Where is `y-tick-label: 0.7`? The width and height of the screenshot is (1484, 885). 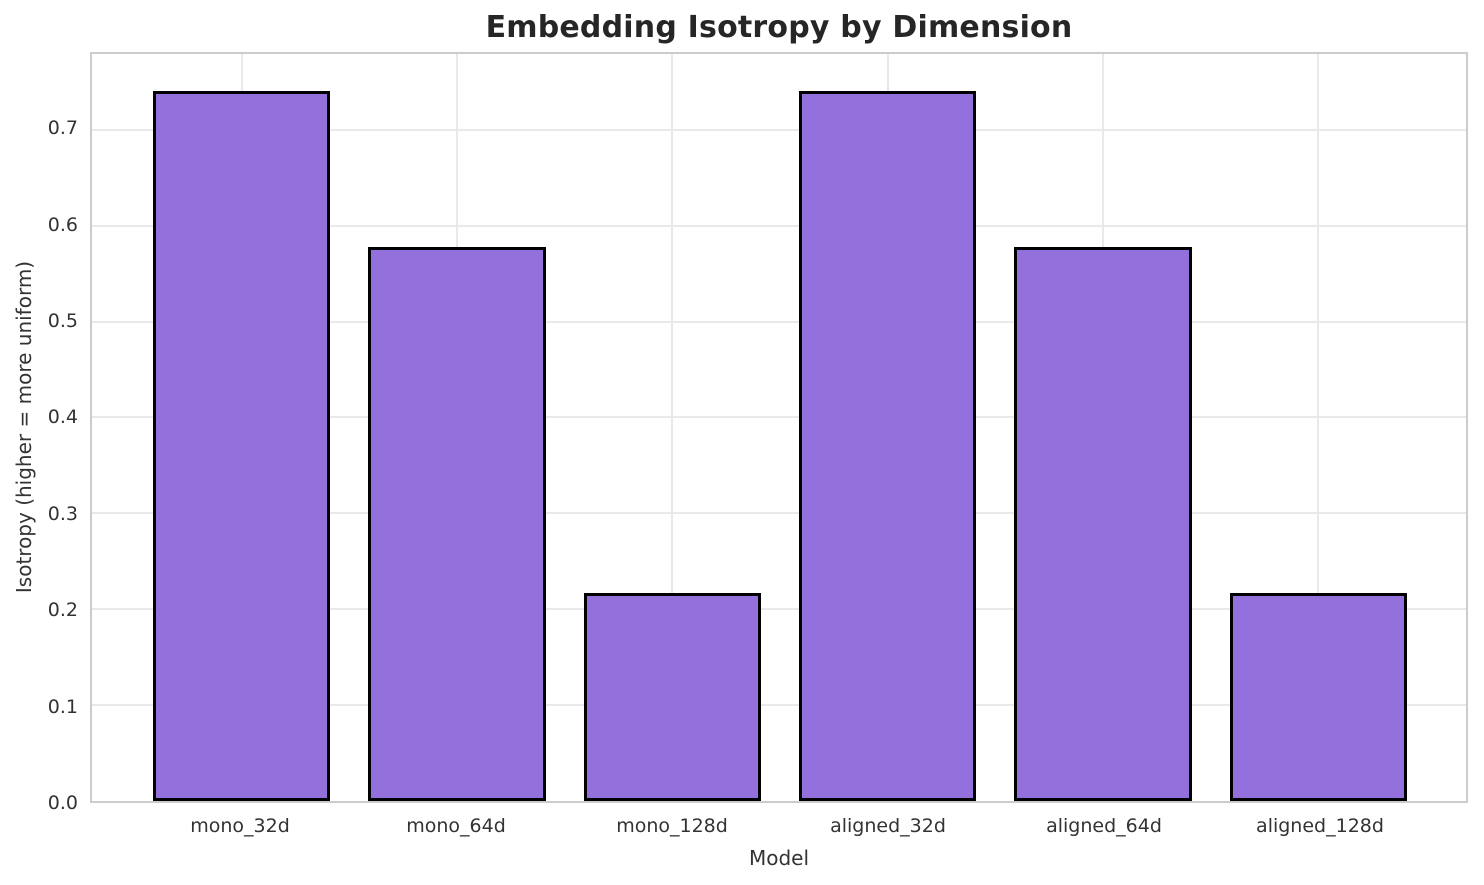
y-tick-label: 0.7 is located at coordinates (62, 128).